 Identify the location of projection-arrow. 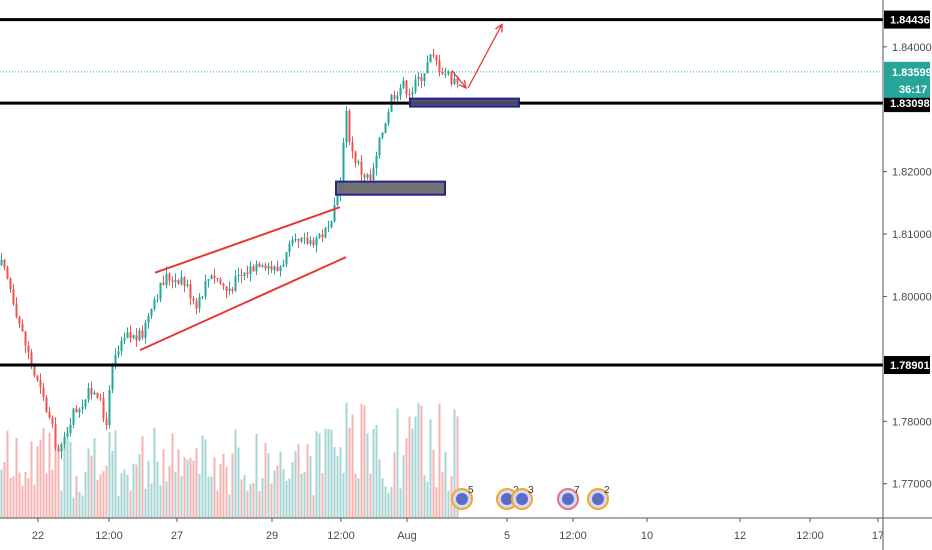
(485, 56).